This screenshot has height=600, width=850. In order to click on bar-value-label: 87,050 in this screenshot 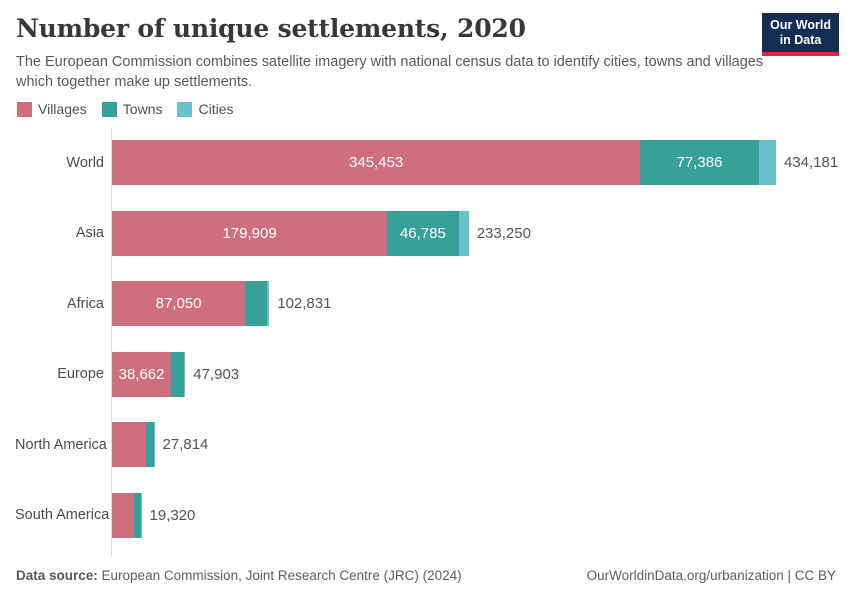, I will do `click(178, 303)`.